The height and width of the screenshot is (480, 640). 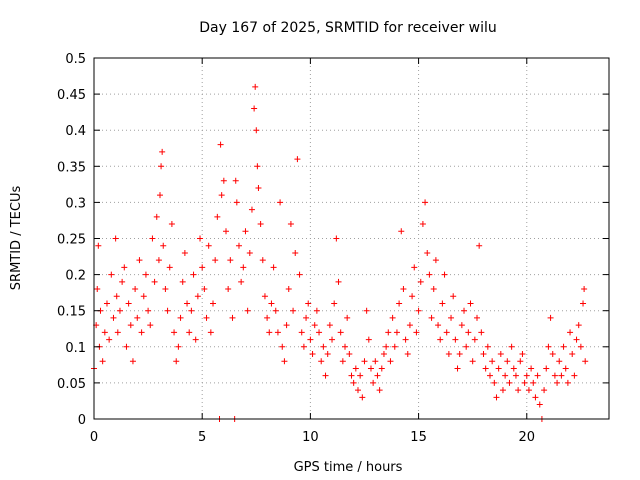 I want to click on y-tick-label: 0.5, so click(x=75, y=59).